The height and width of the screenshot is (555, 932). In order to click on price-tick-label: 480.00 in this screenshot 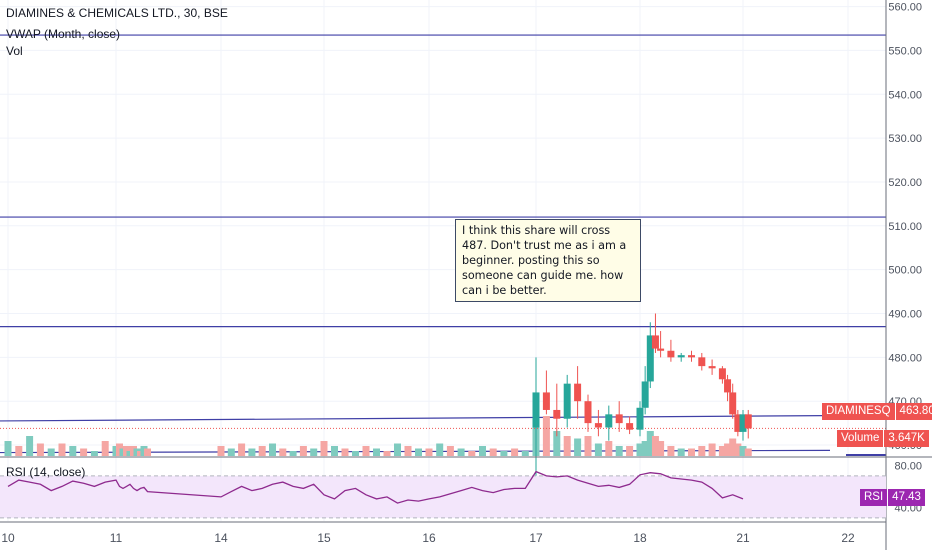, I will do `click(905, 358)`.